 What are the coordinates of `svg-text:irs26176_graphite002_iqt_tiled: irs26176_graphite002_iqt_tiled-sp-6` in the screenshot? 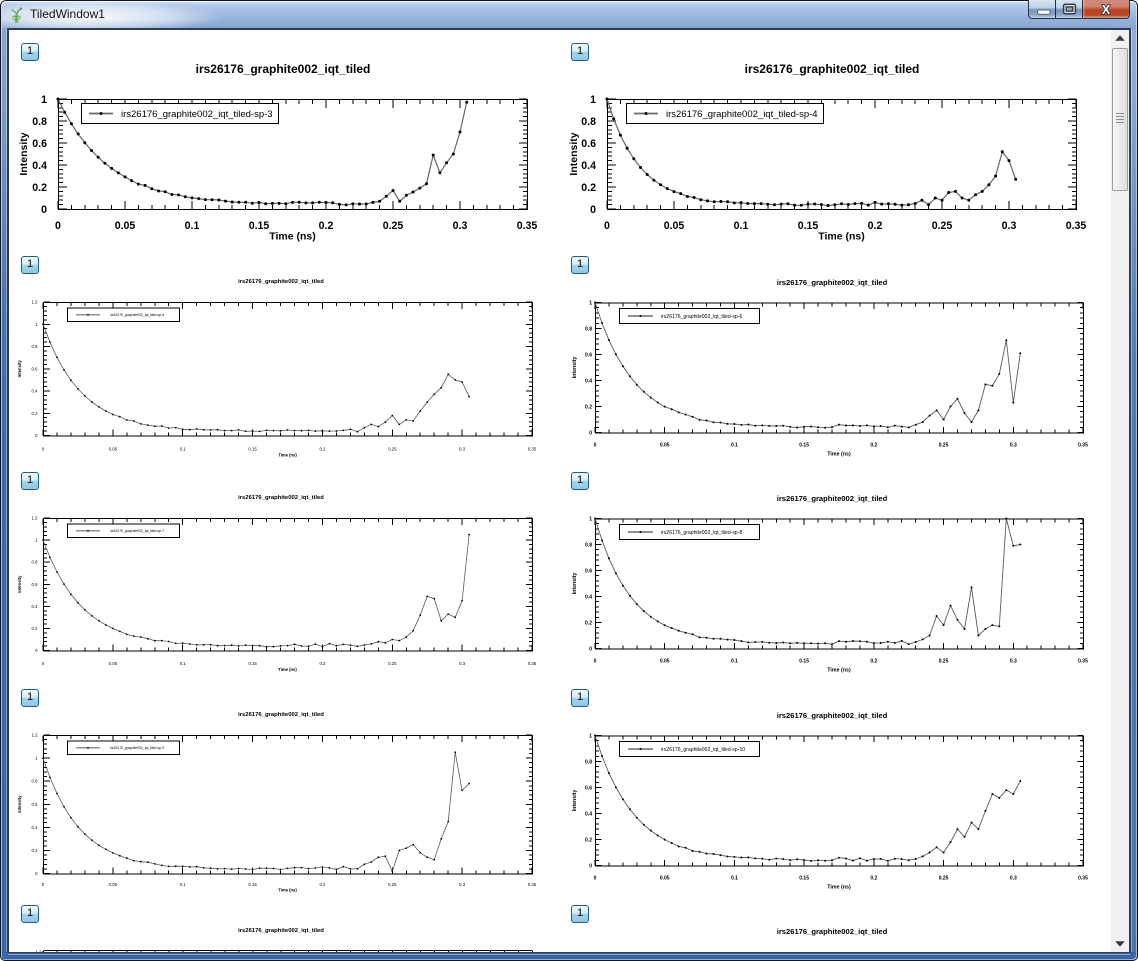 It's located at (701, 317).